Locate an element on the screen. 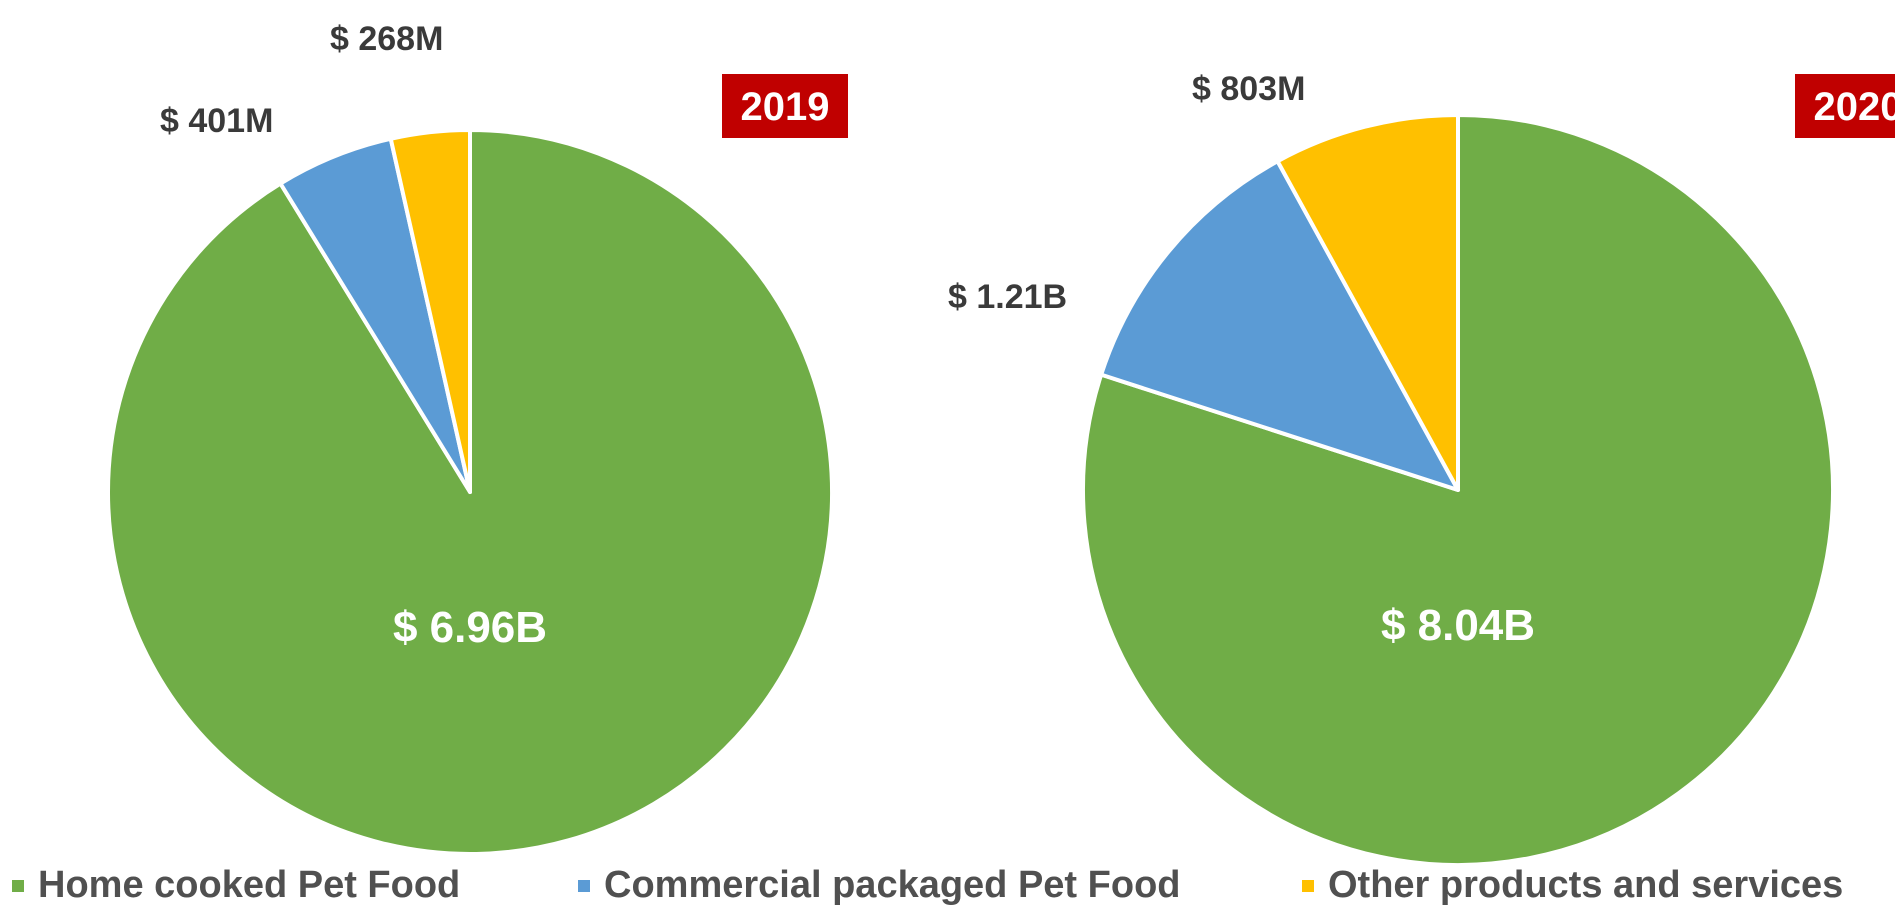 This screenshot has height=911, width=1895. legend-label-commercial: Commercial packaged Pet Food is located at coordinates (892, 885).